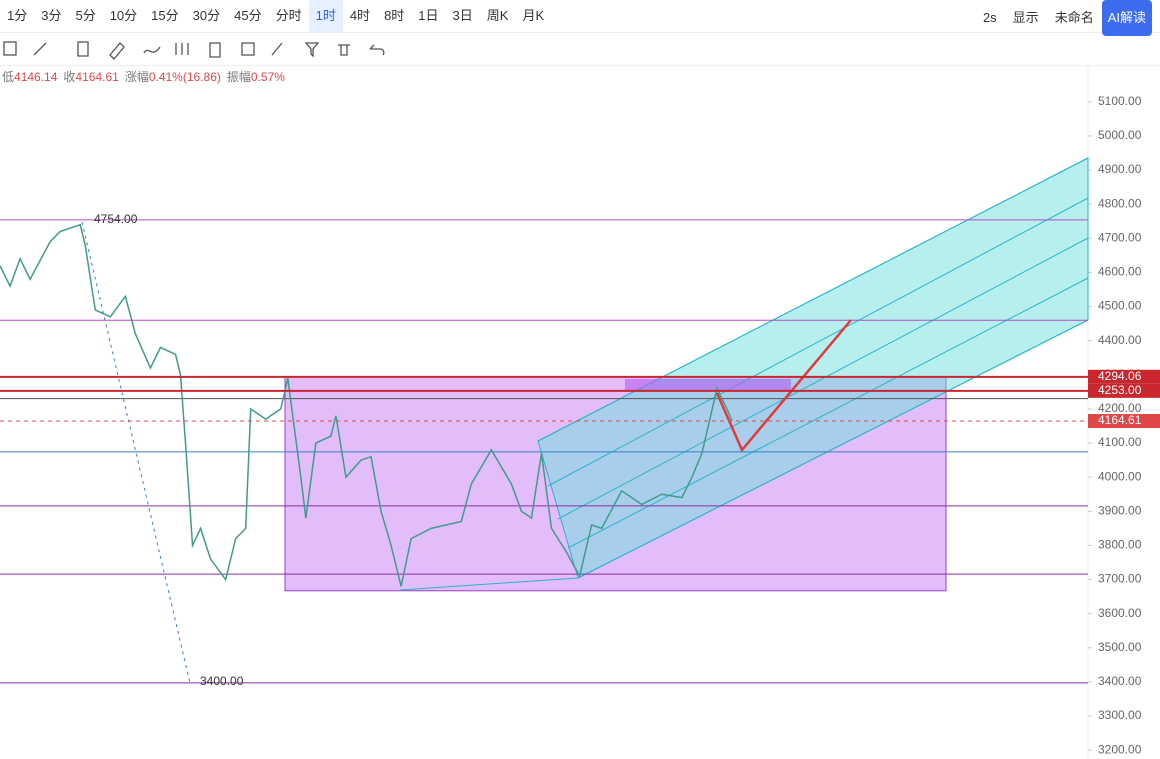 Image resolution: width=1160 pixels, height=759 pixels. I want to click on interval: 15分, so click(165, 15).